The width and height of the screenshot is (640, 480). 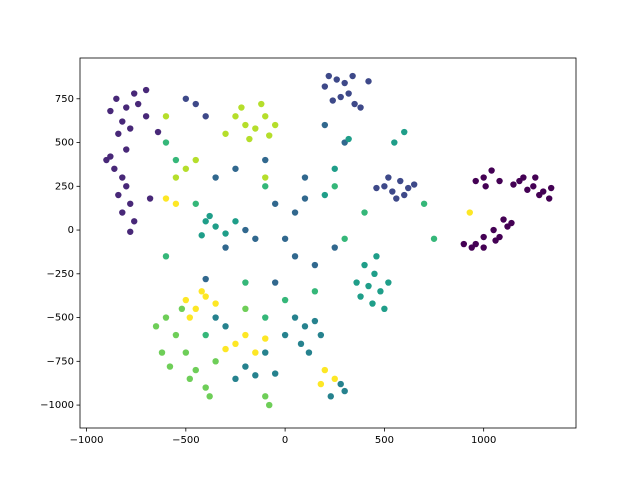 I want to click on x-tick-label: −1000, so click(x=87, y=440).